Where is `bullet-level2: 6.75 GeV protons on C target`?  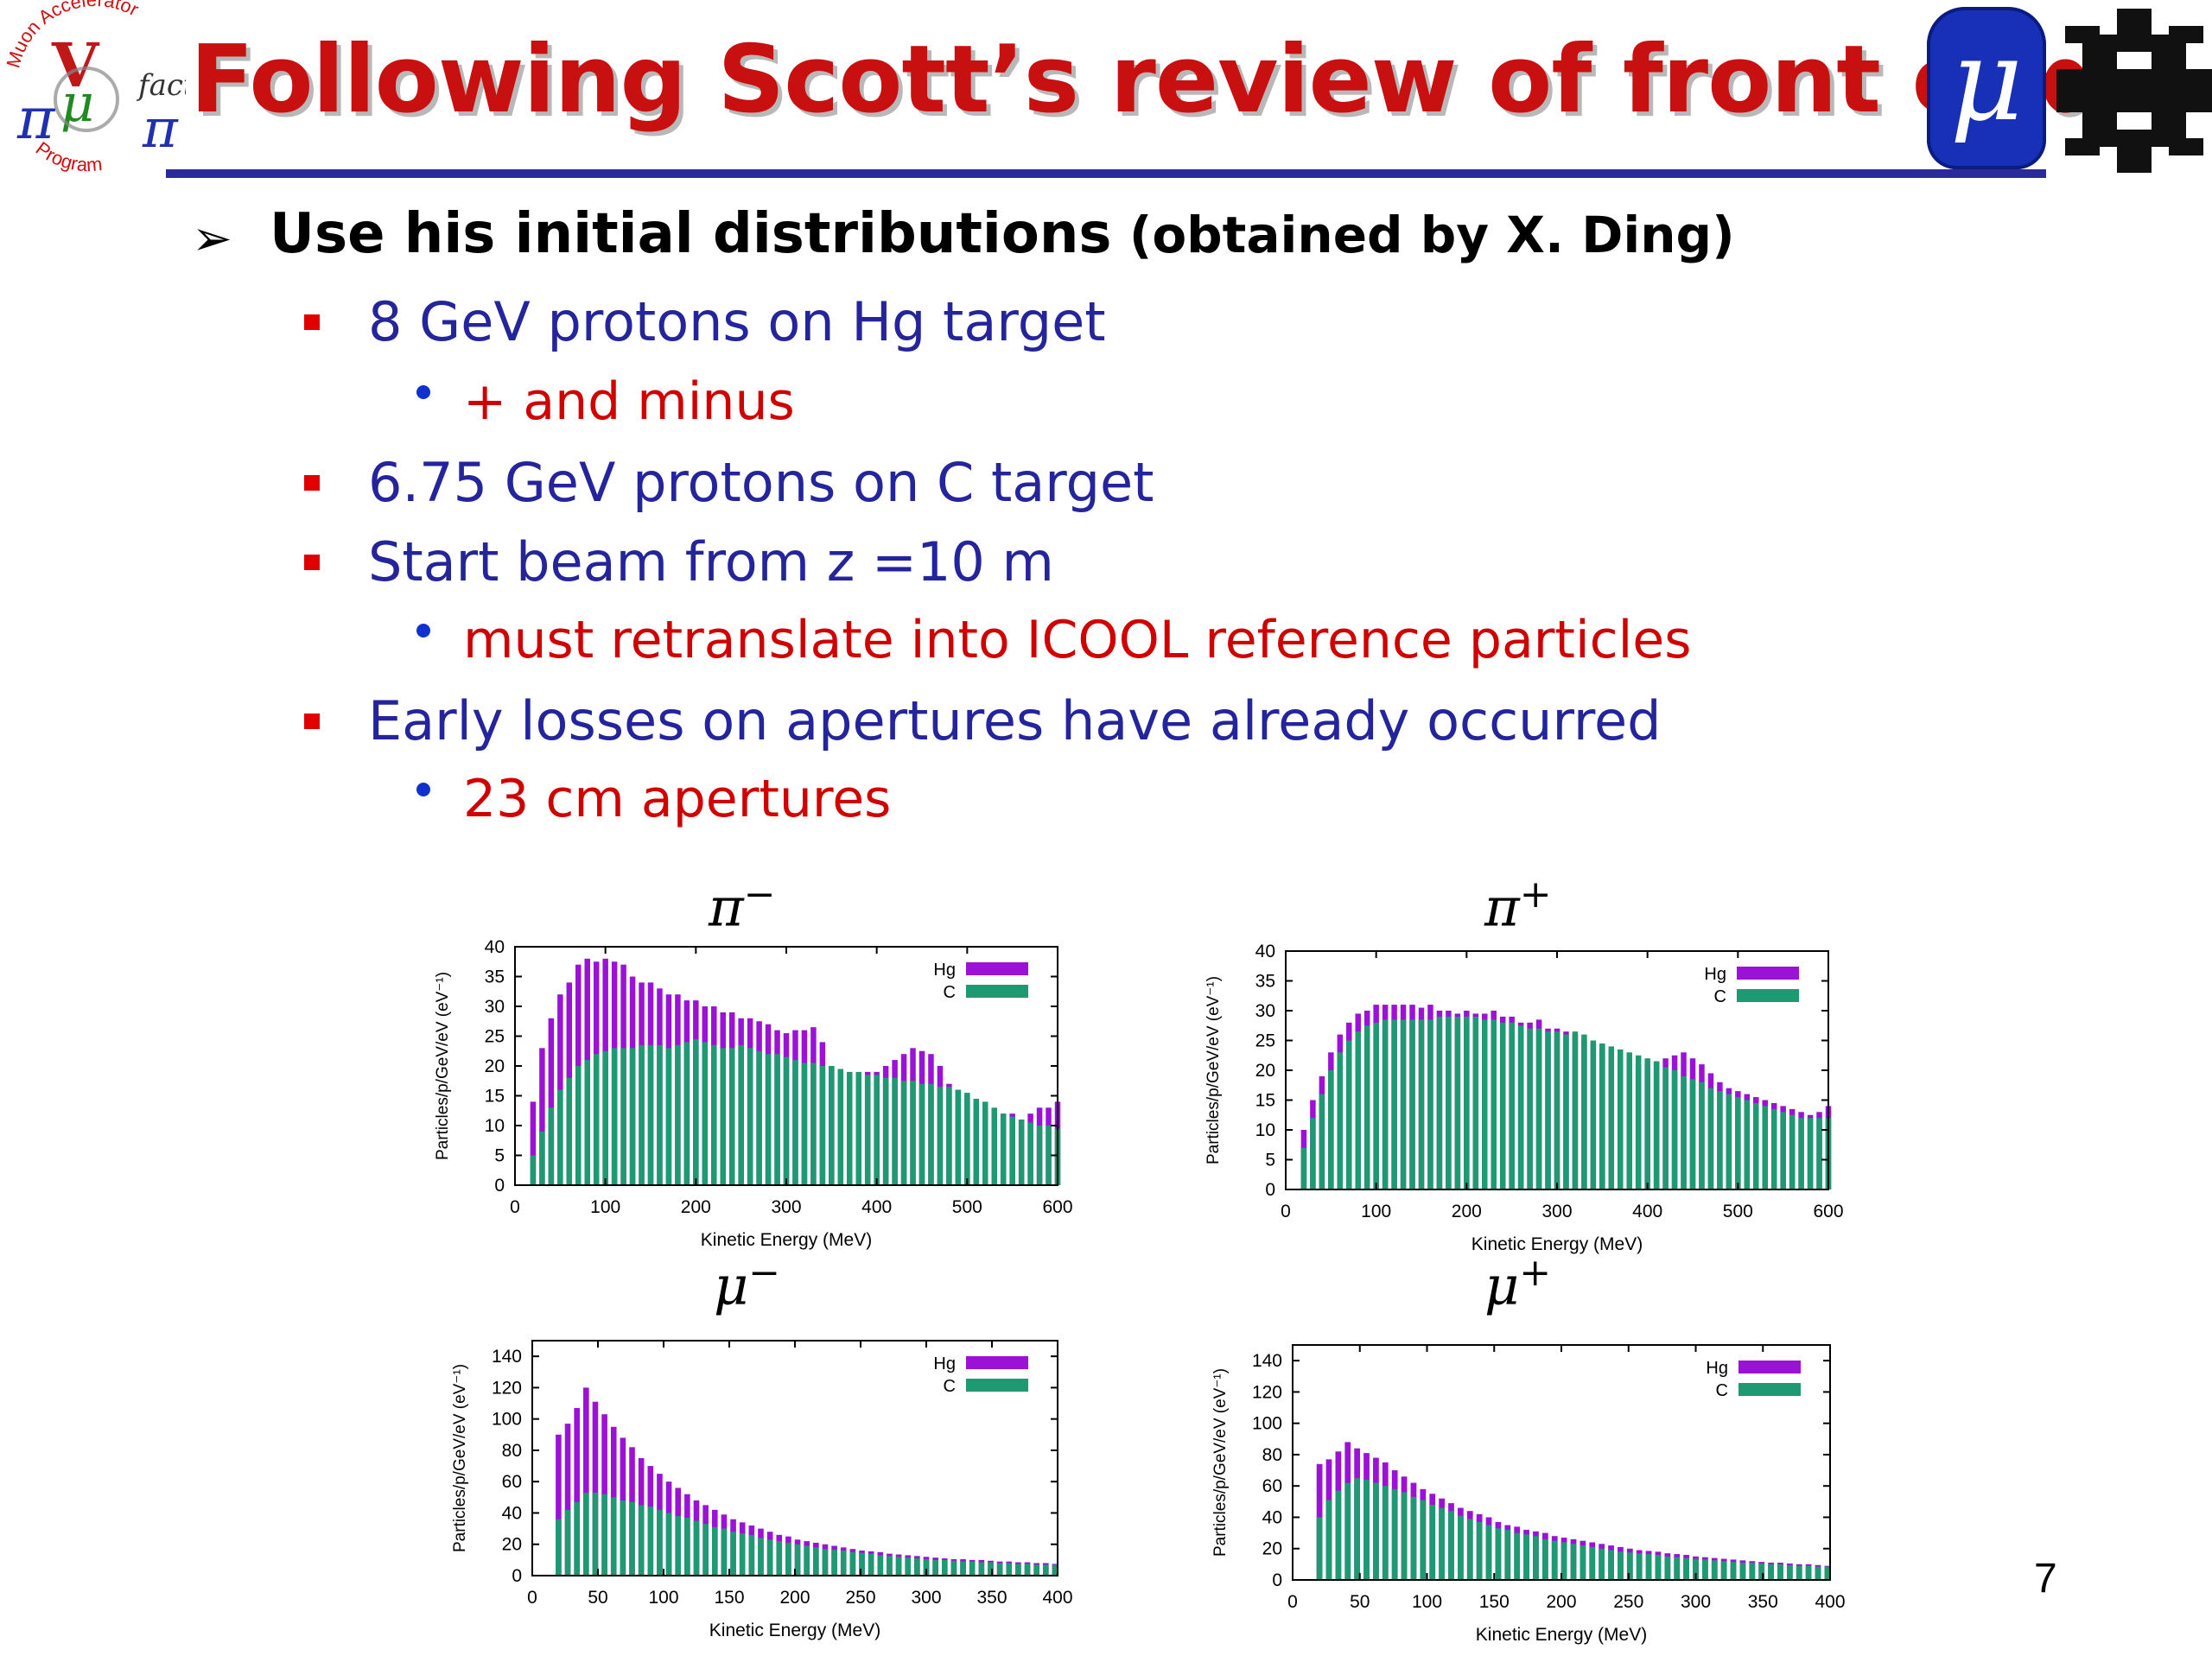 bullet-level2: 6.75 GeV protons on C target is located at coordinates (761, 482).